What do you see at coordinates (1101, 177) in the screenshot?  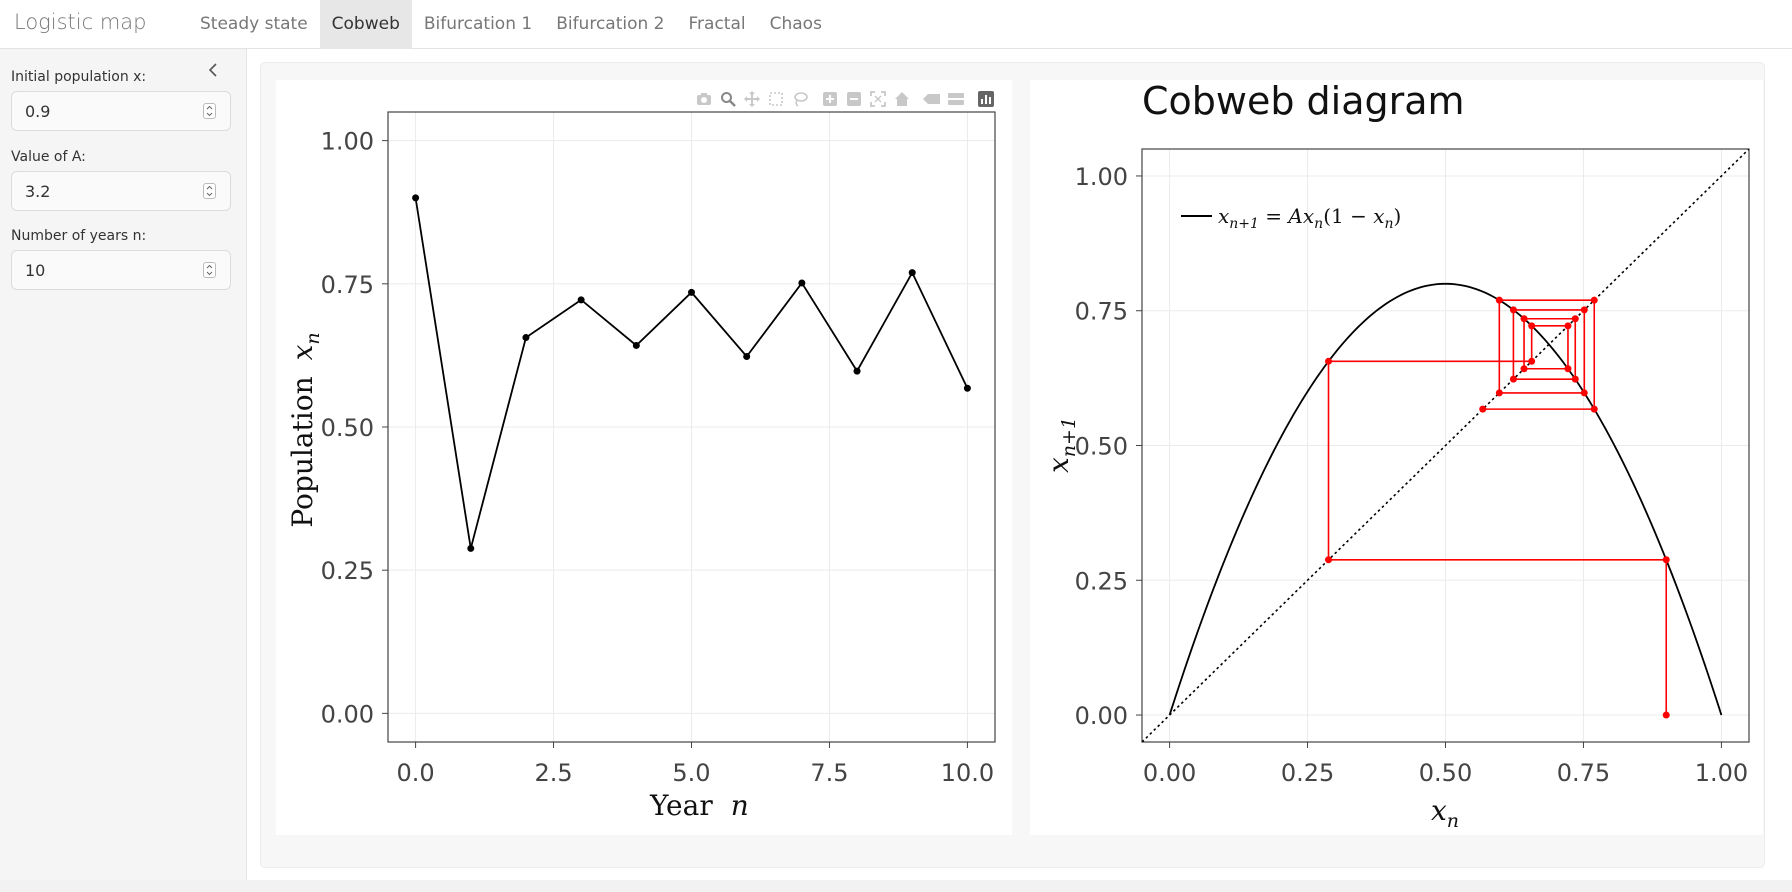 I see `y-tick-label: 1.00` at bounding box center [1101, 177].